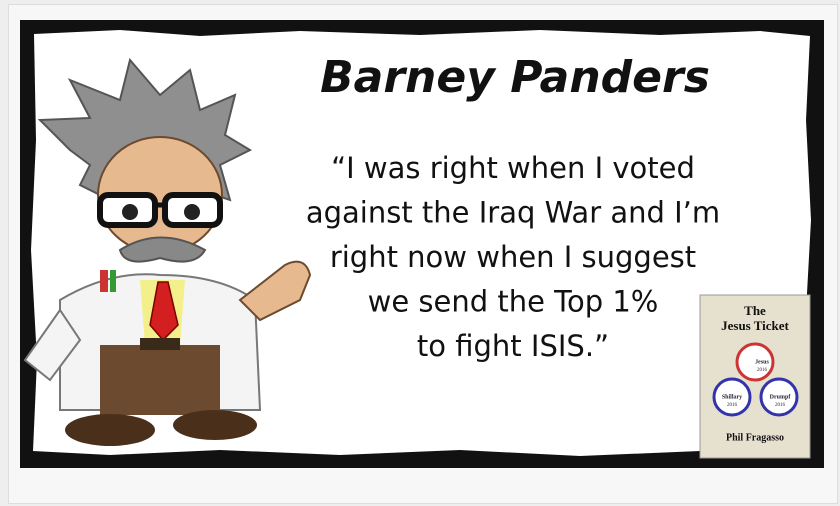 This screenshot has width=840, height=506. I want to click on book-title: The, so click(755, 310).